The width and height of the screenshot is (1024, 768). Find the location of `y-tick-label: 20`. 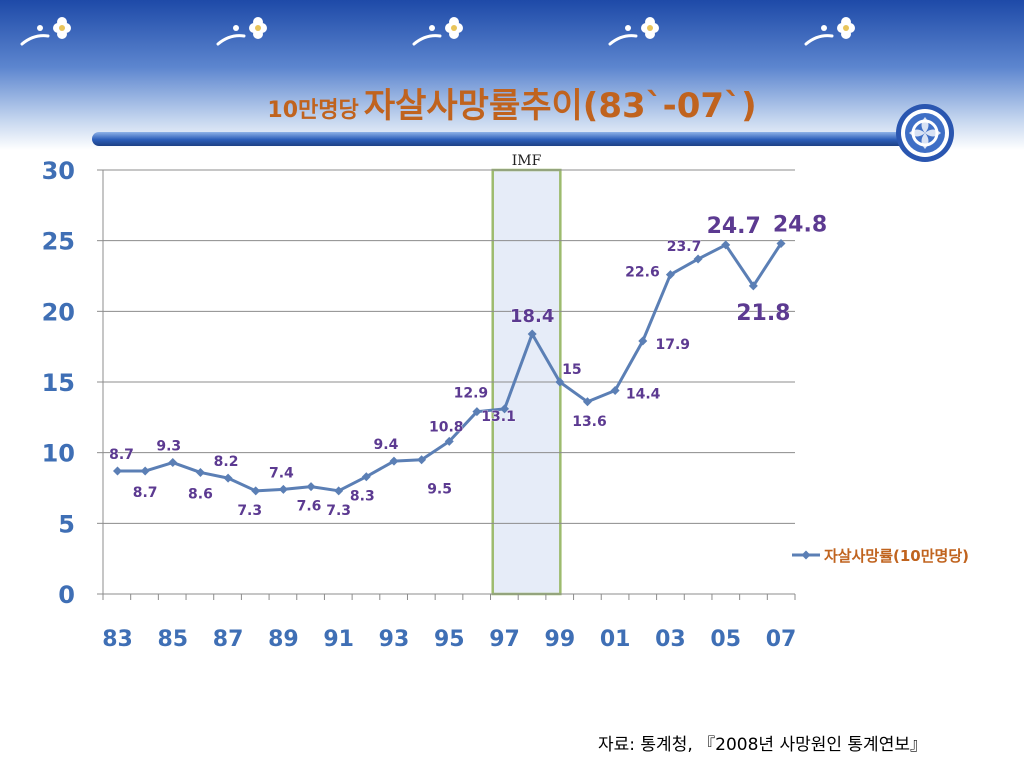

y-tick-label: 20 is located at coordinates (58, 312).